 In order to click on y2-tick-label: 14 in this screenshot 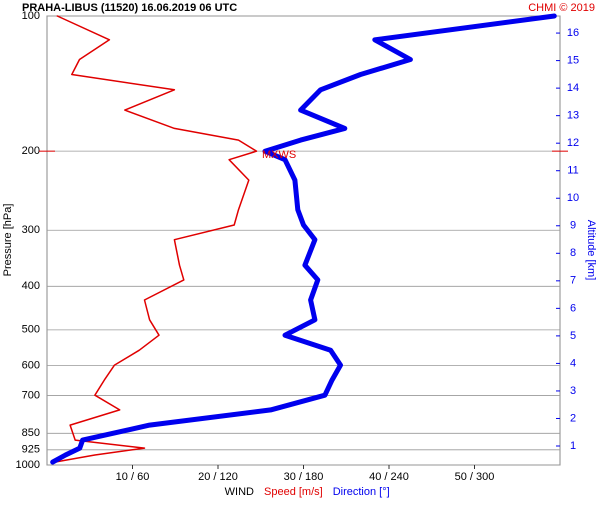, I will do `click(573, 88)`.